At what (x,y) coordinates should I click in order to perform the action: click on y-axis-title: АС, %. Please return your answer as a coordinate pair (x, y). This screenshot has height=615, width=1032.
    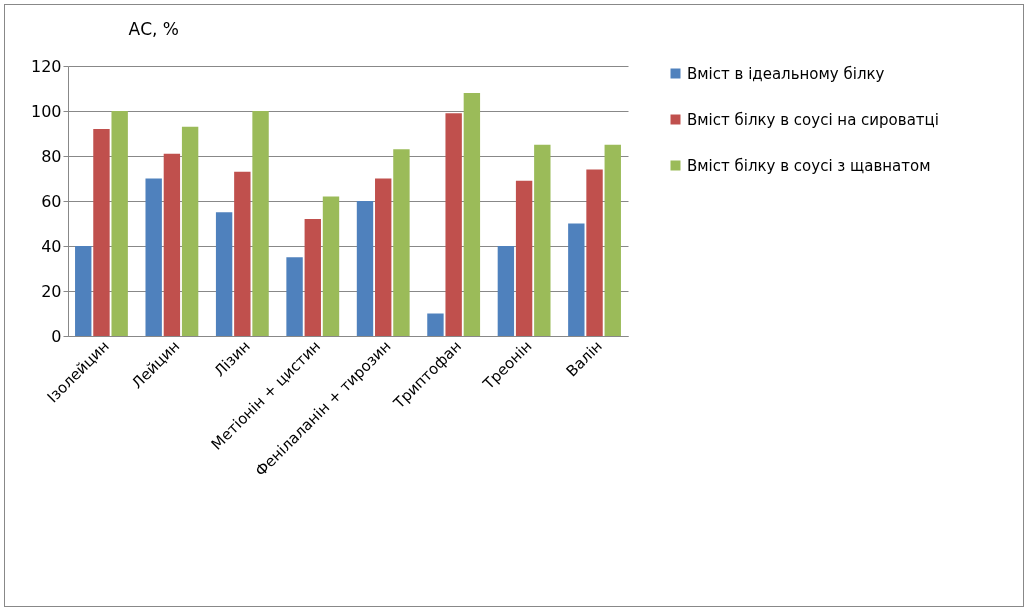
    Looking at the image, I should click on (153, 28).